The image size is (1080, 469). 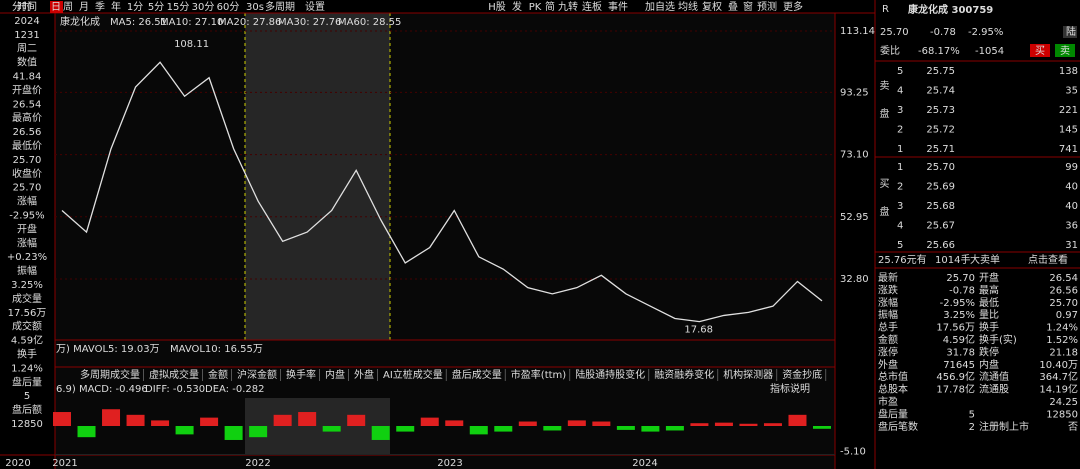 What do you see at coordinates (497, 7) in the screenshot?
I see `toolbar-button: H股` at bounding box center [497, 7].